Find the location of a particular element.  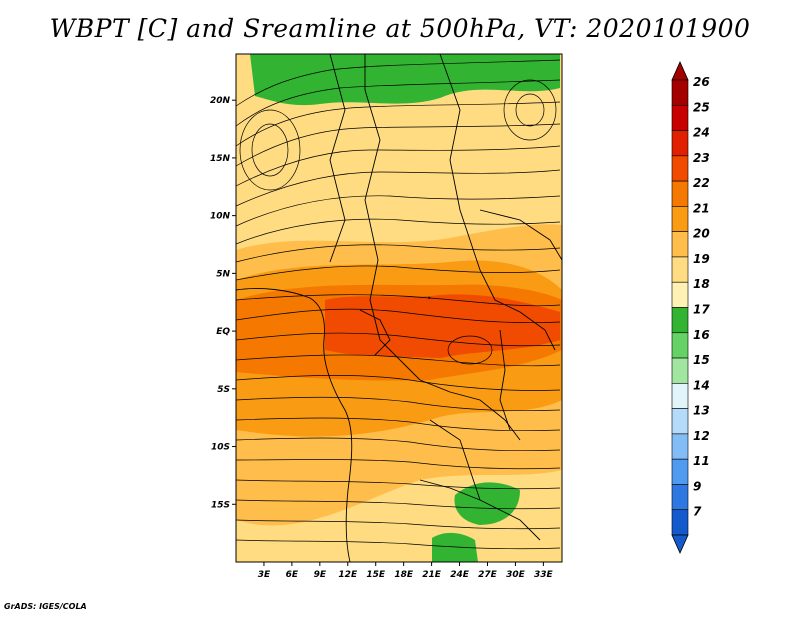

colorbar-label: 25 is located at coordinates (701, 107).